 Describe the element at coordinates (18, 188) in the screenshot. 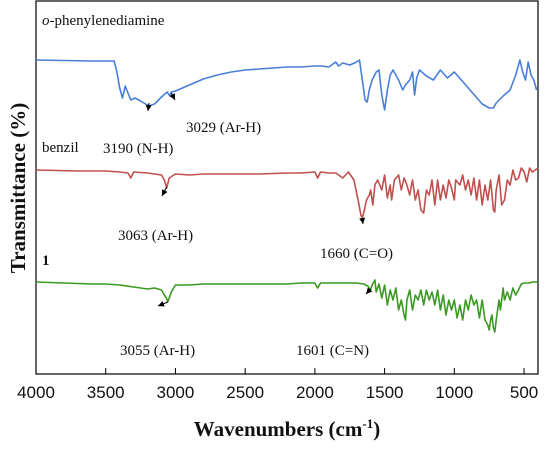

I see `y-axis-title: Transmittance (%)` at that location.